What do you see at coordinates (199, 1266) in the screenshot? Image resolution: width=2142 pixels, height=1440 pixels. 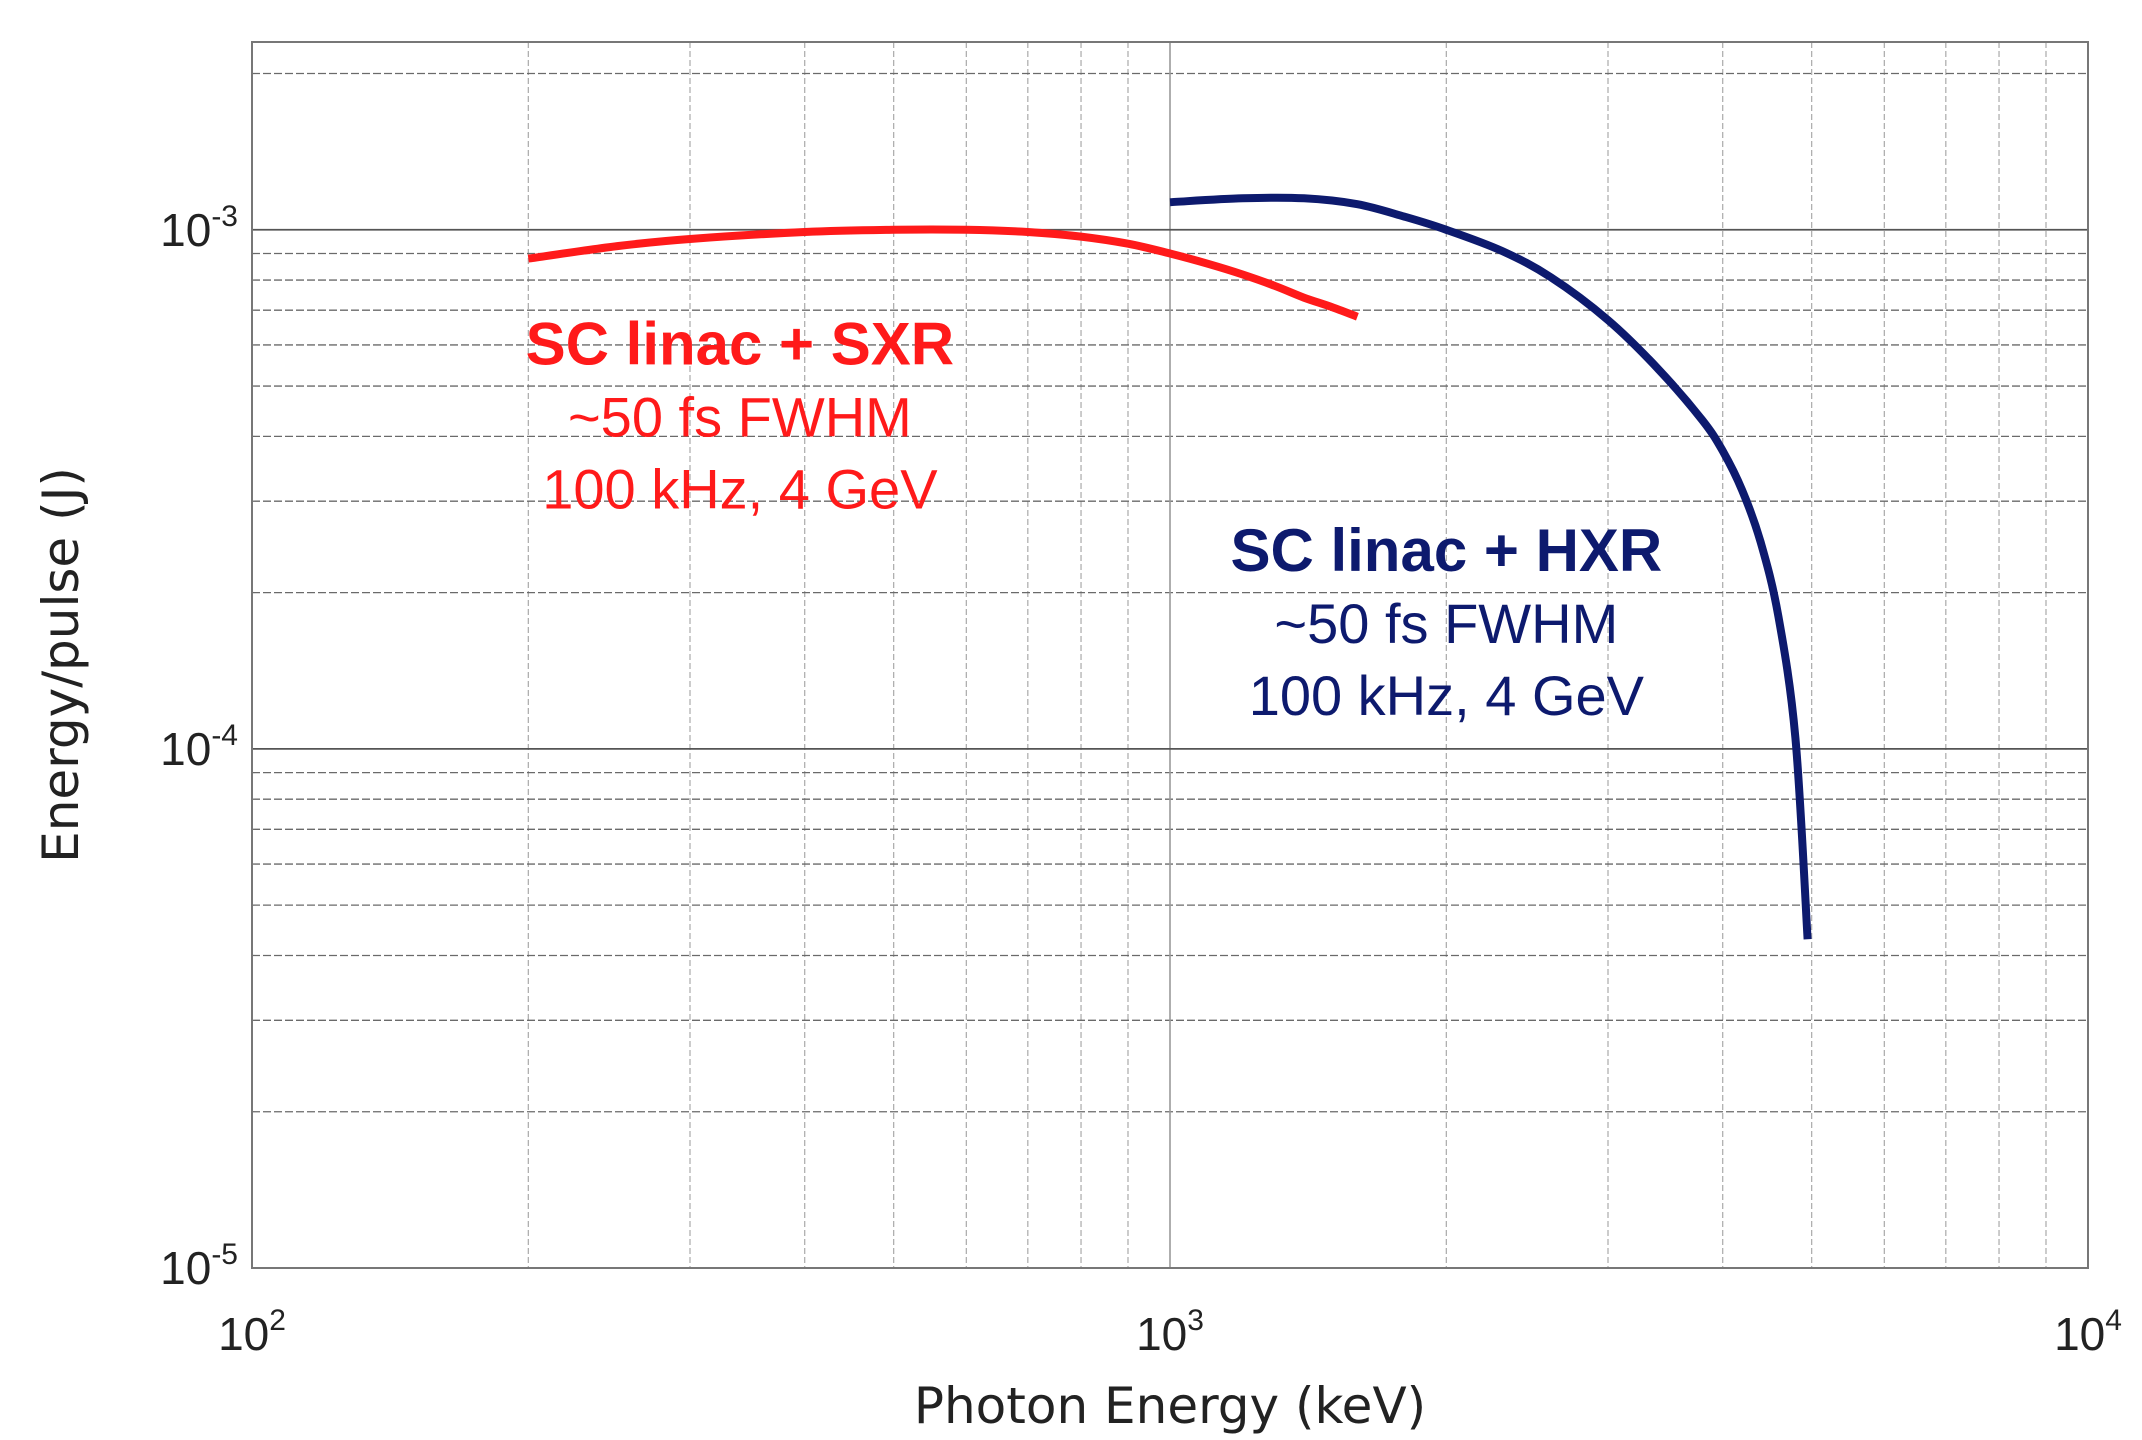 I see `y-tick-label: 10⁻⁵` at bounding box center [199, 1266].